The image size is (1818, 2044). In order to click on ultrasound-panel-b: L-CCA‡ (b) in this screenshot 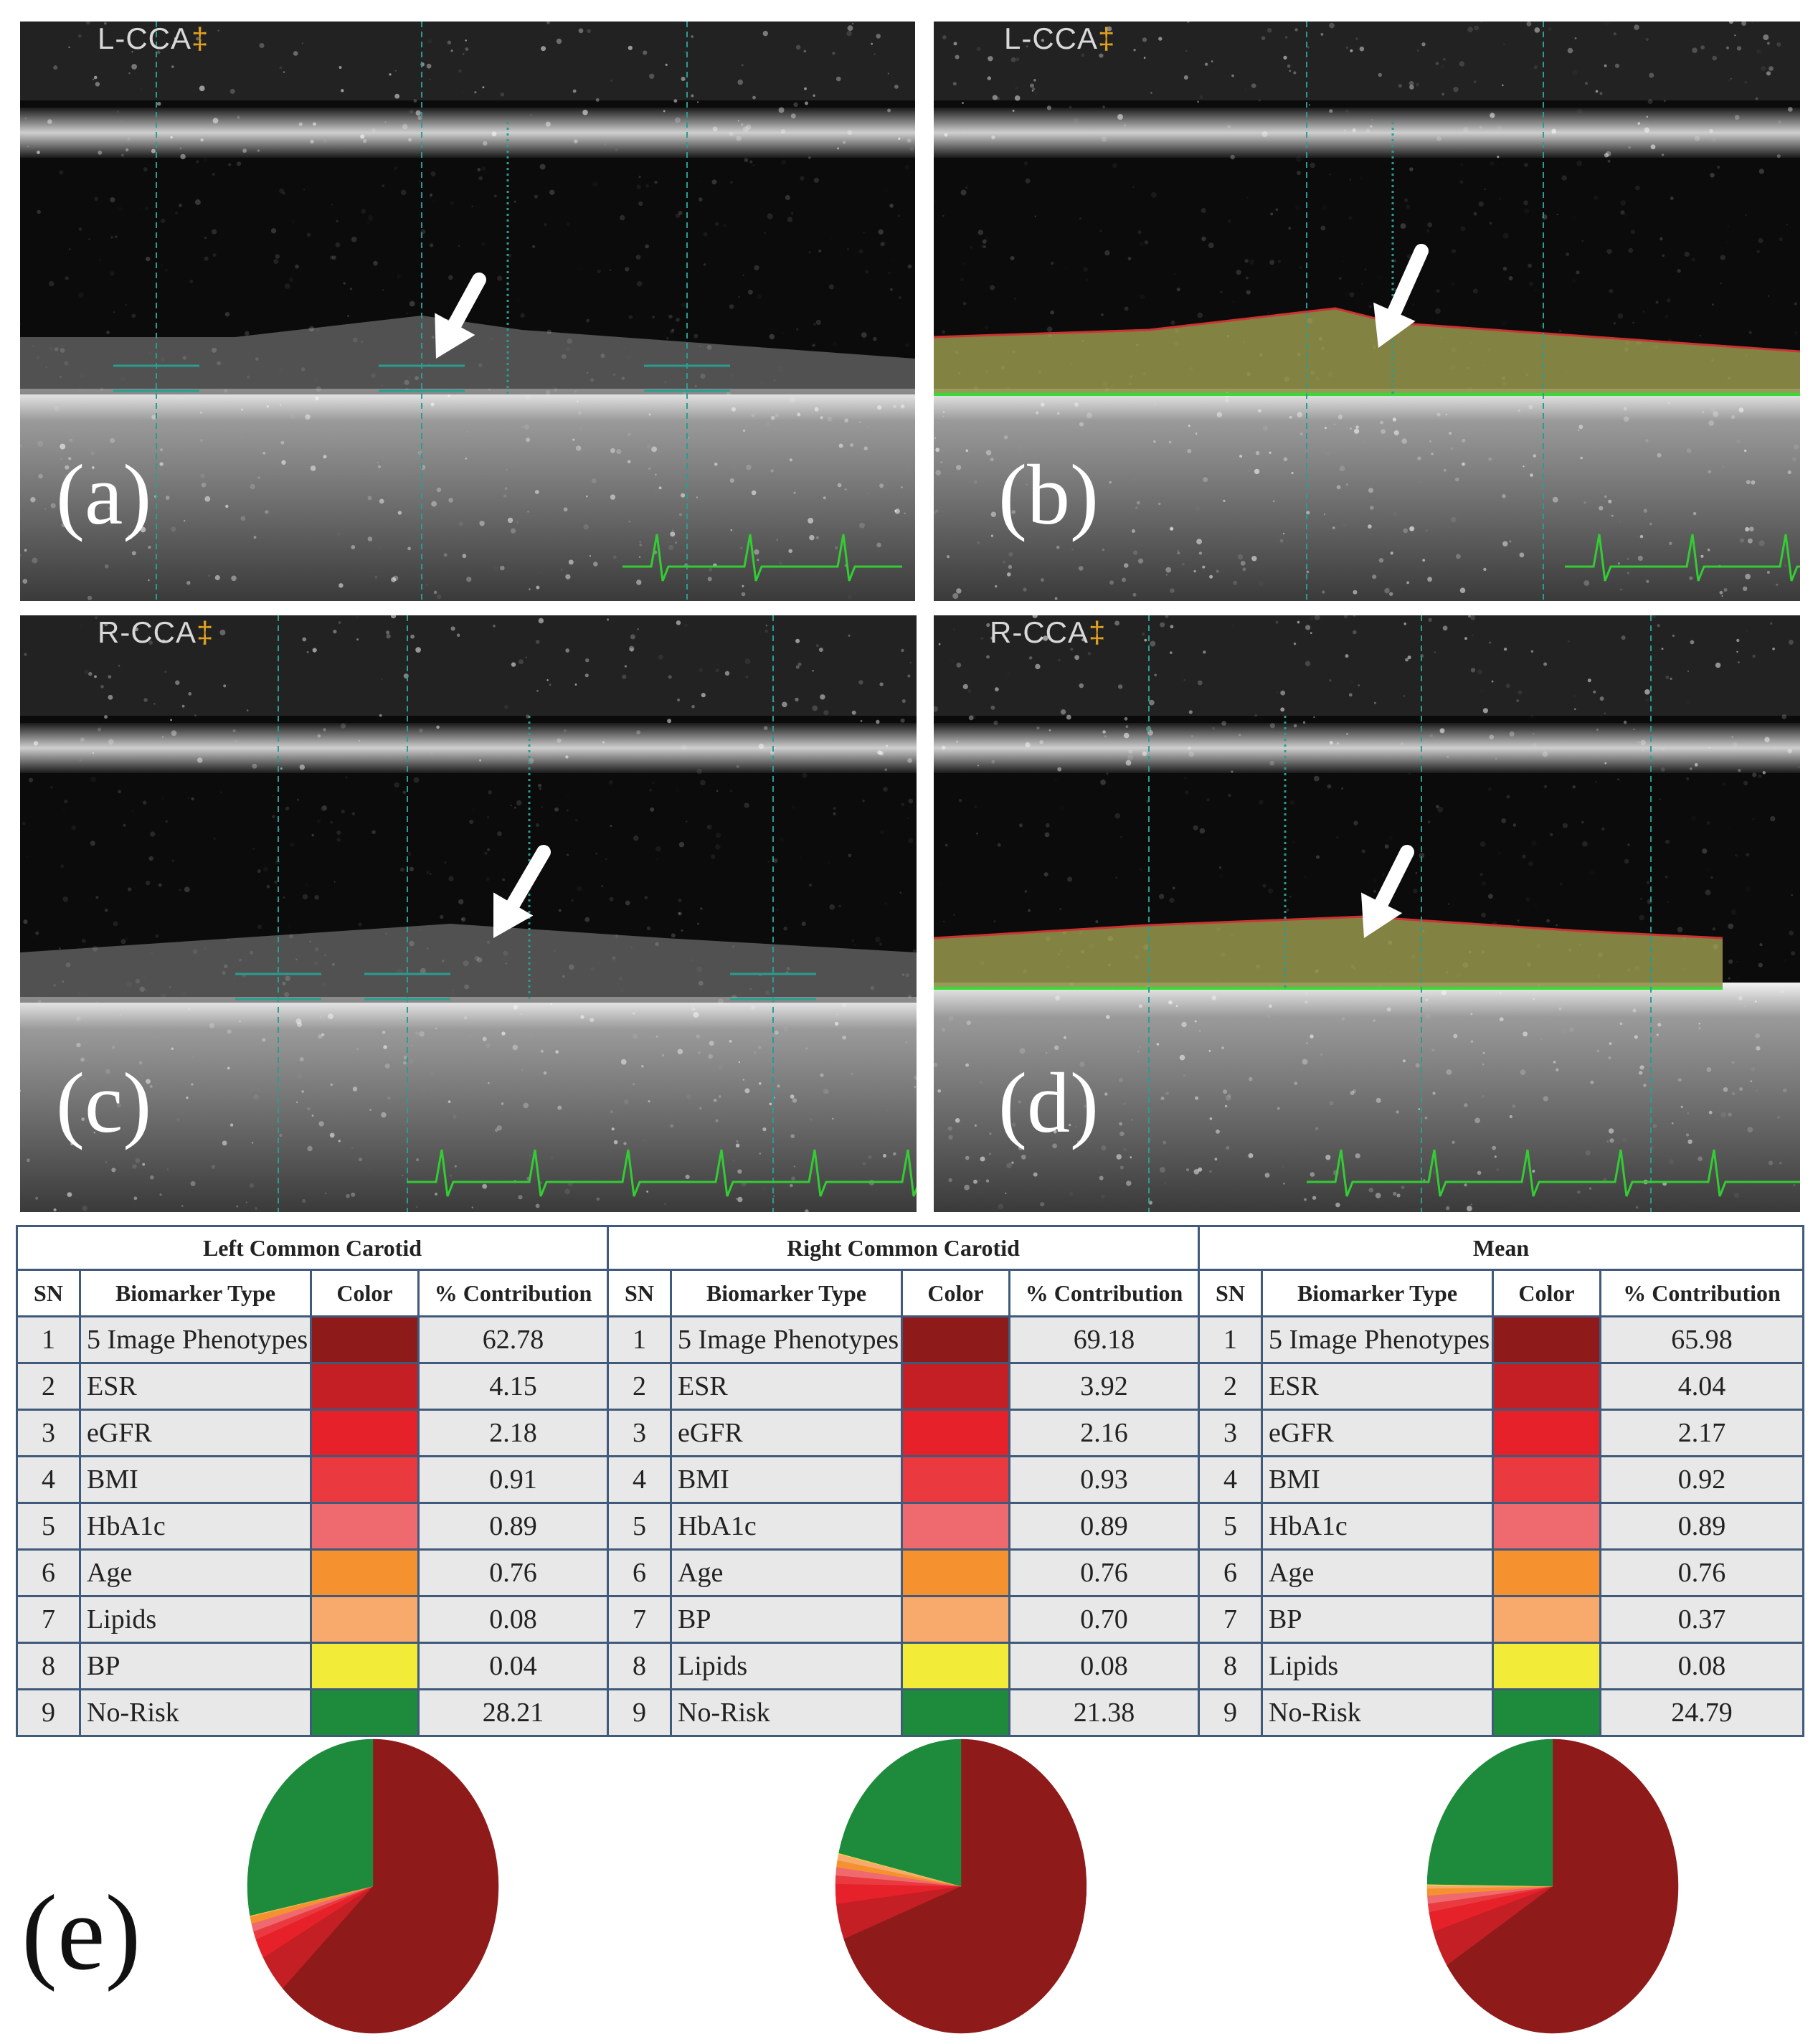, I will do `click(1367, 311)`.